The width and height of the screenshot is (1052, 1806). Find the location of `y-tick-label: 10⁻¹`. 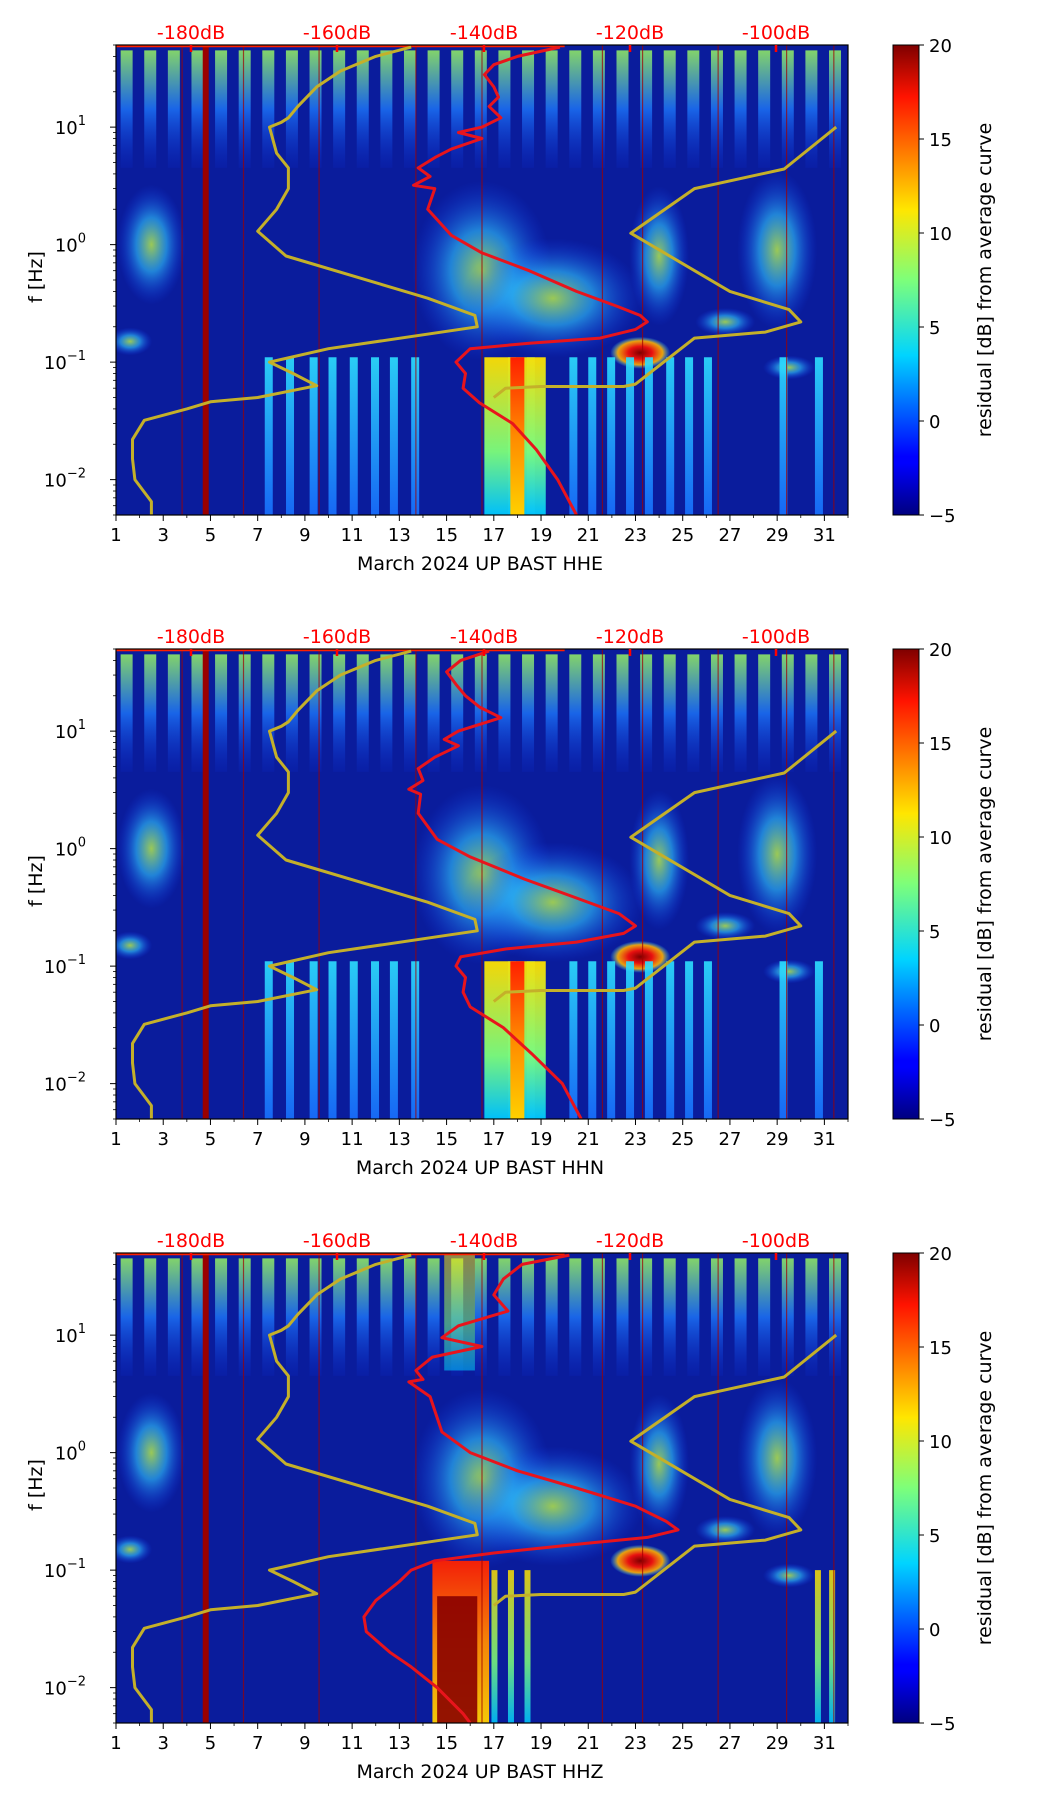

y-tick-label: 10⁻¹ is located at coordinates (65, 361).